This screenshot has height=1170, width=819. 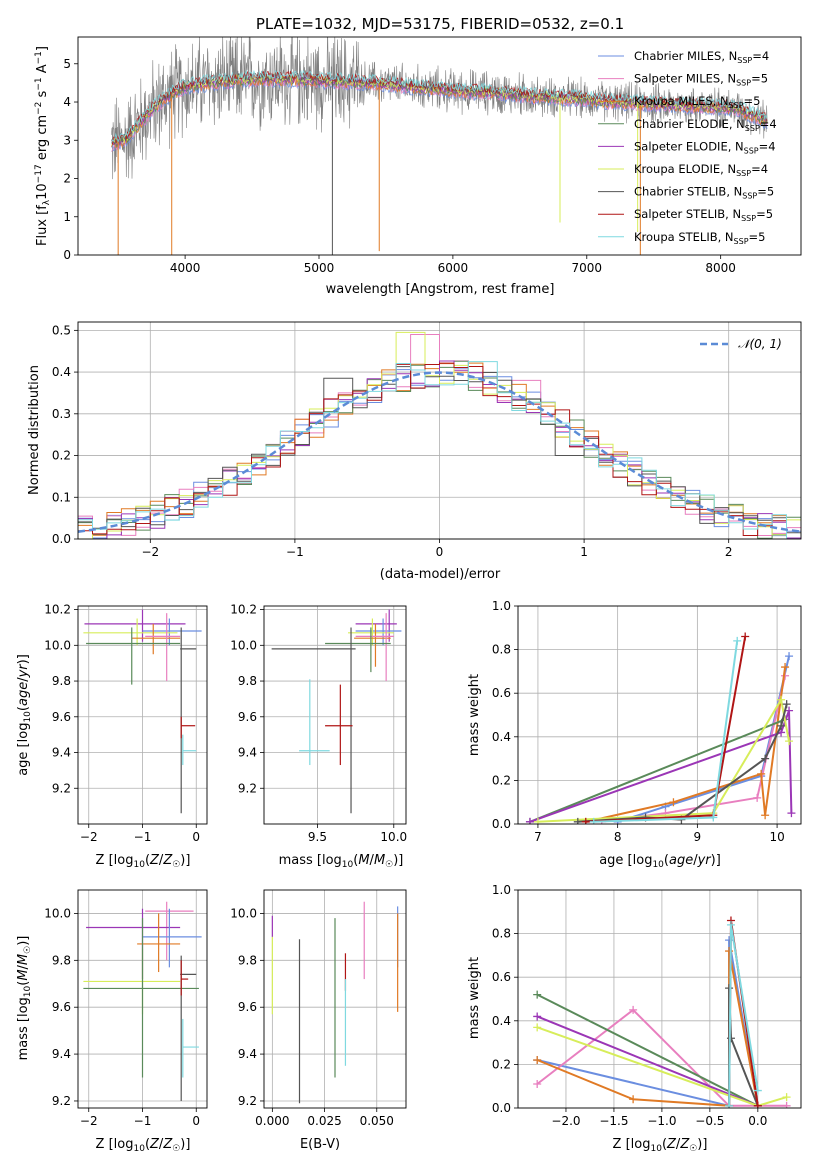 What do you see at coordinates (720, 268) in the screenshot?
I see `x-tick-label: 8000` at bounding box center [720, 268].